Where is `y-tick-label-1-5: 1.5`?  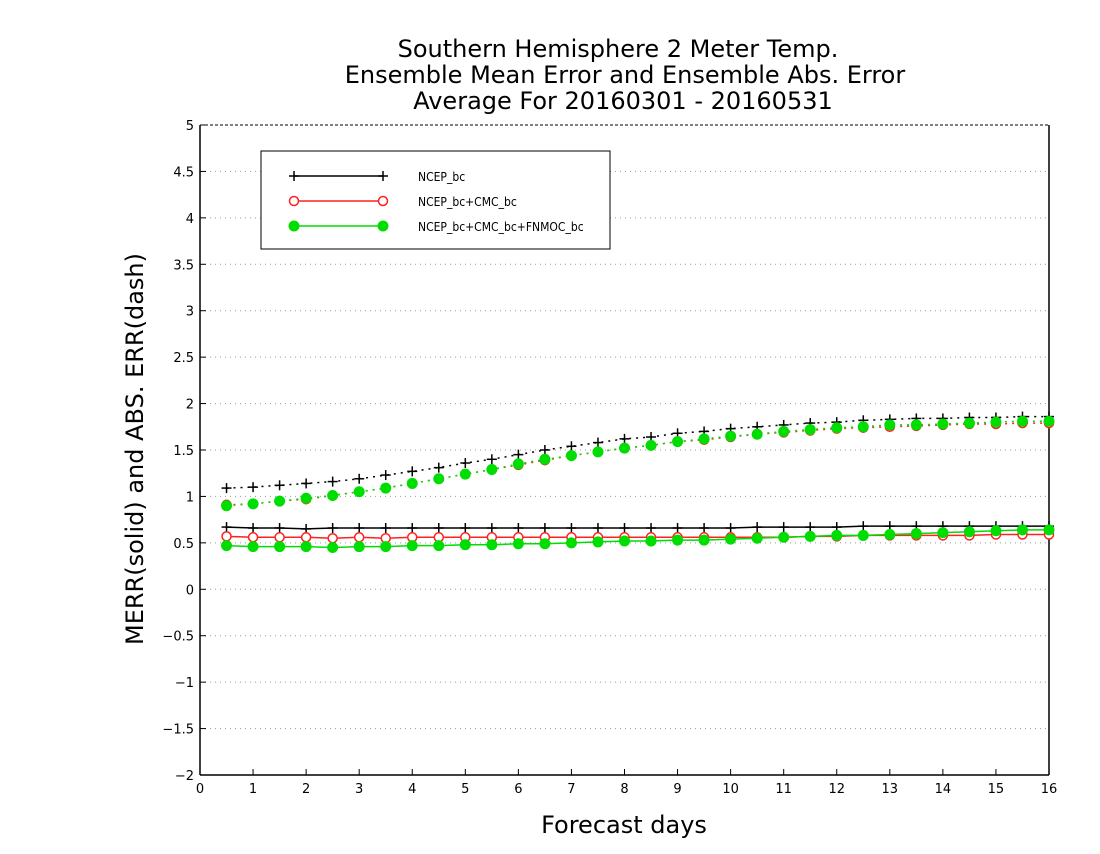 y-tick-label-1-5: 1.5 is located at coordinates (183, 451).